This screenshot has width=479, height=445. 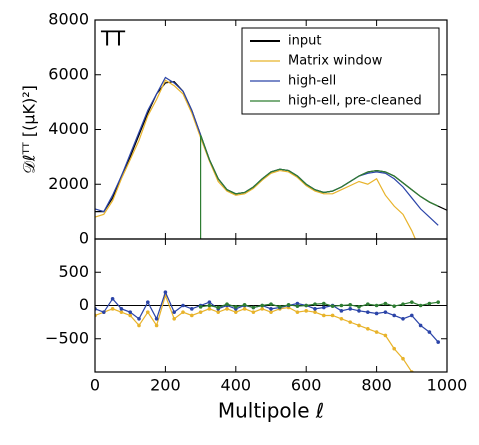 What do you see at coordinates (271, 411) in the screenshot?
I see `x-axis-label: Multipole ℓ` at bounding box center [271, 411].